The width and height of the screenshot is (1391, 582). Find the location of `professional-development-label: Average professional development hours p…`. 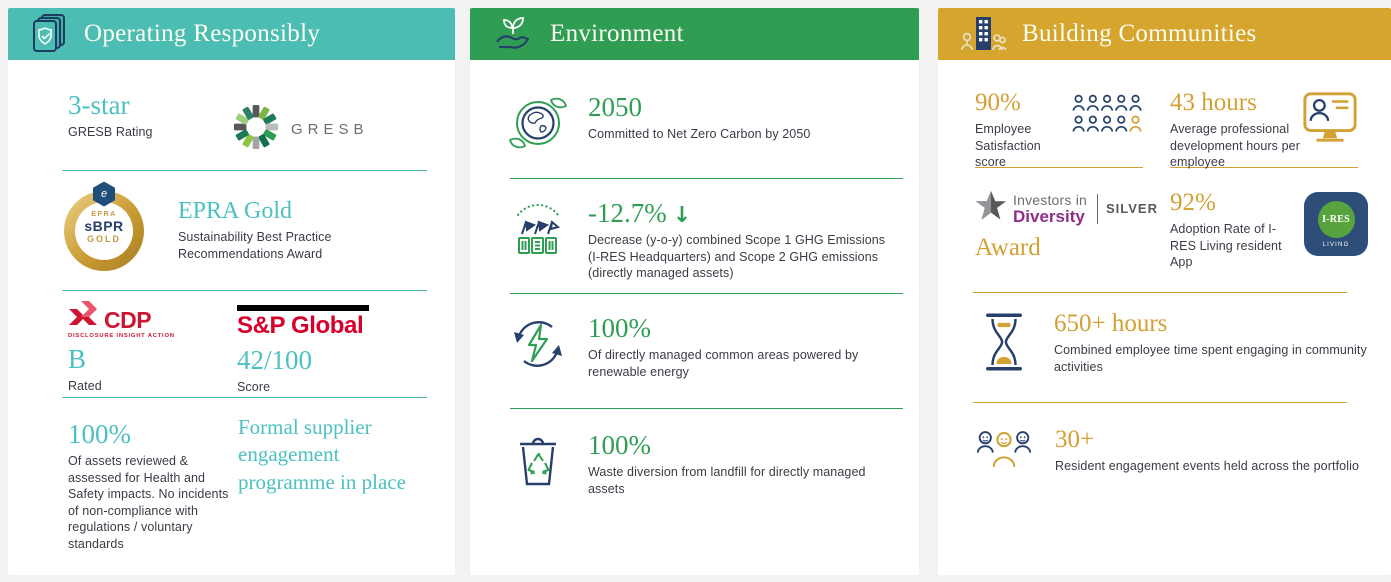

professional-development-label: Average professional development hours p… is located at coordinates (1235, 146).